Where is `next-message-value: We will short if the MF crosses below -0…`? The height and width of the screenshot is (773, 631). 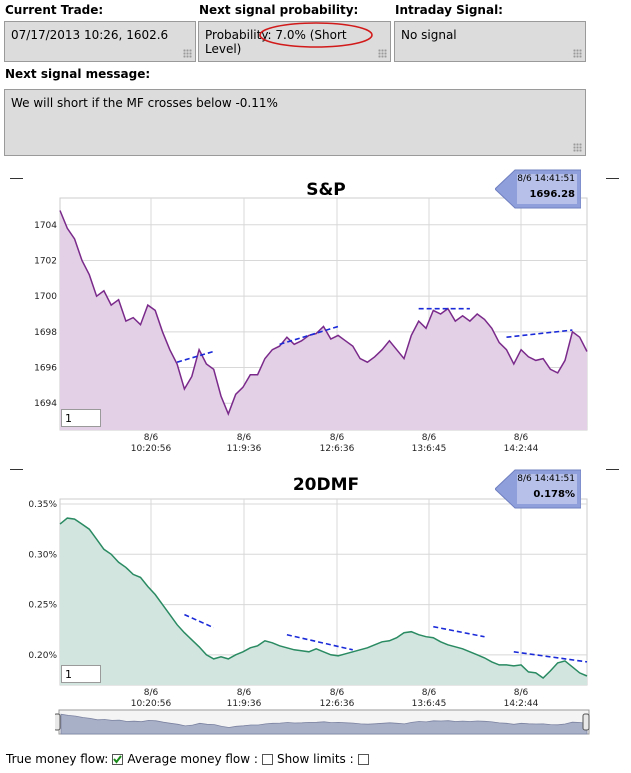 next-message-value: We will short if the MF crosses below -0… is located at coordinates (144, 103).